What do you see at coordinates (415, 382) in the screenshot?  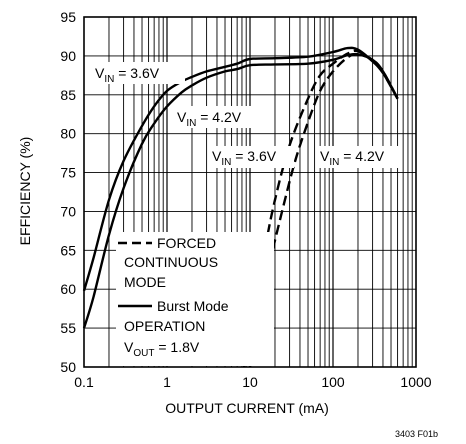 I see `x-tick-label: 1000` at bounding box center [415, 382].